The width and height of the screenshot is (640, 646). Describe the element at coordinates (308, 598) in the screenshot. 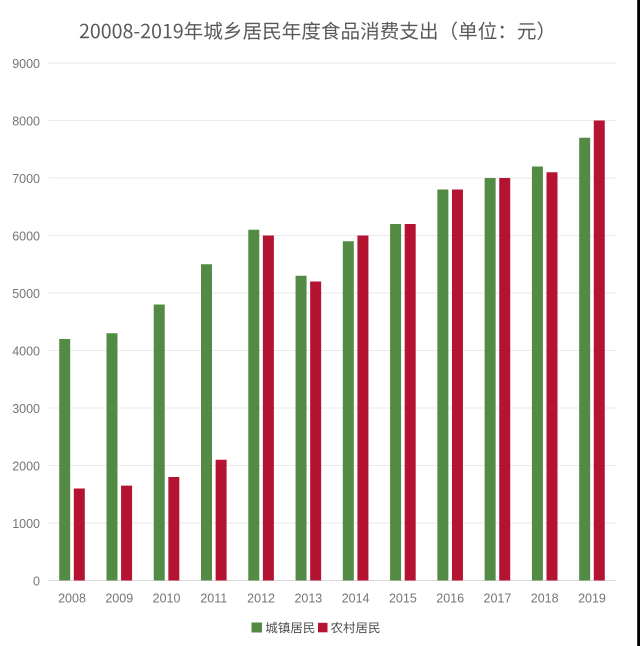

I see `svg-text: 2013` at that location.